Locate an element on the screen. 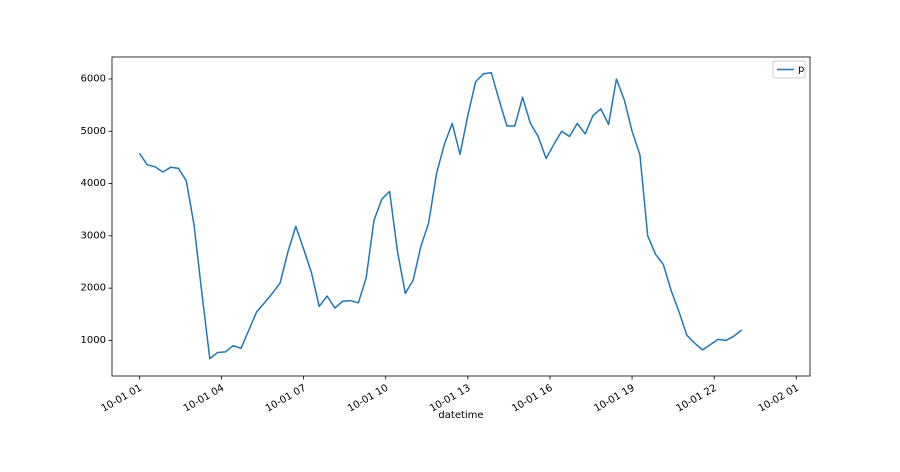 The height and width of the screenshot is (472, 900). x-tick-label: 10-01 22 is located at coordinates (696, 399).